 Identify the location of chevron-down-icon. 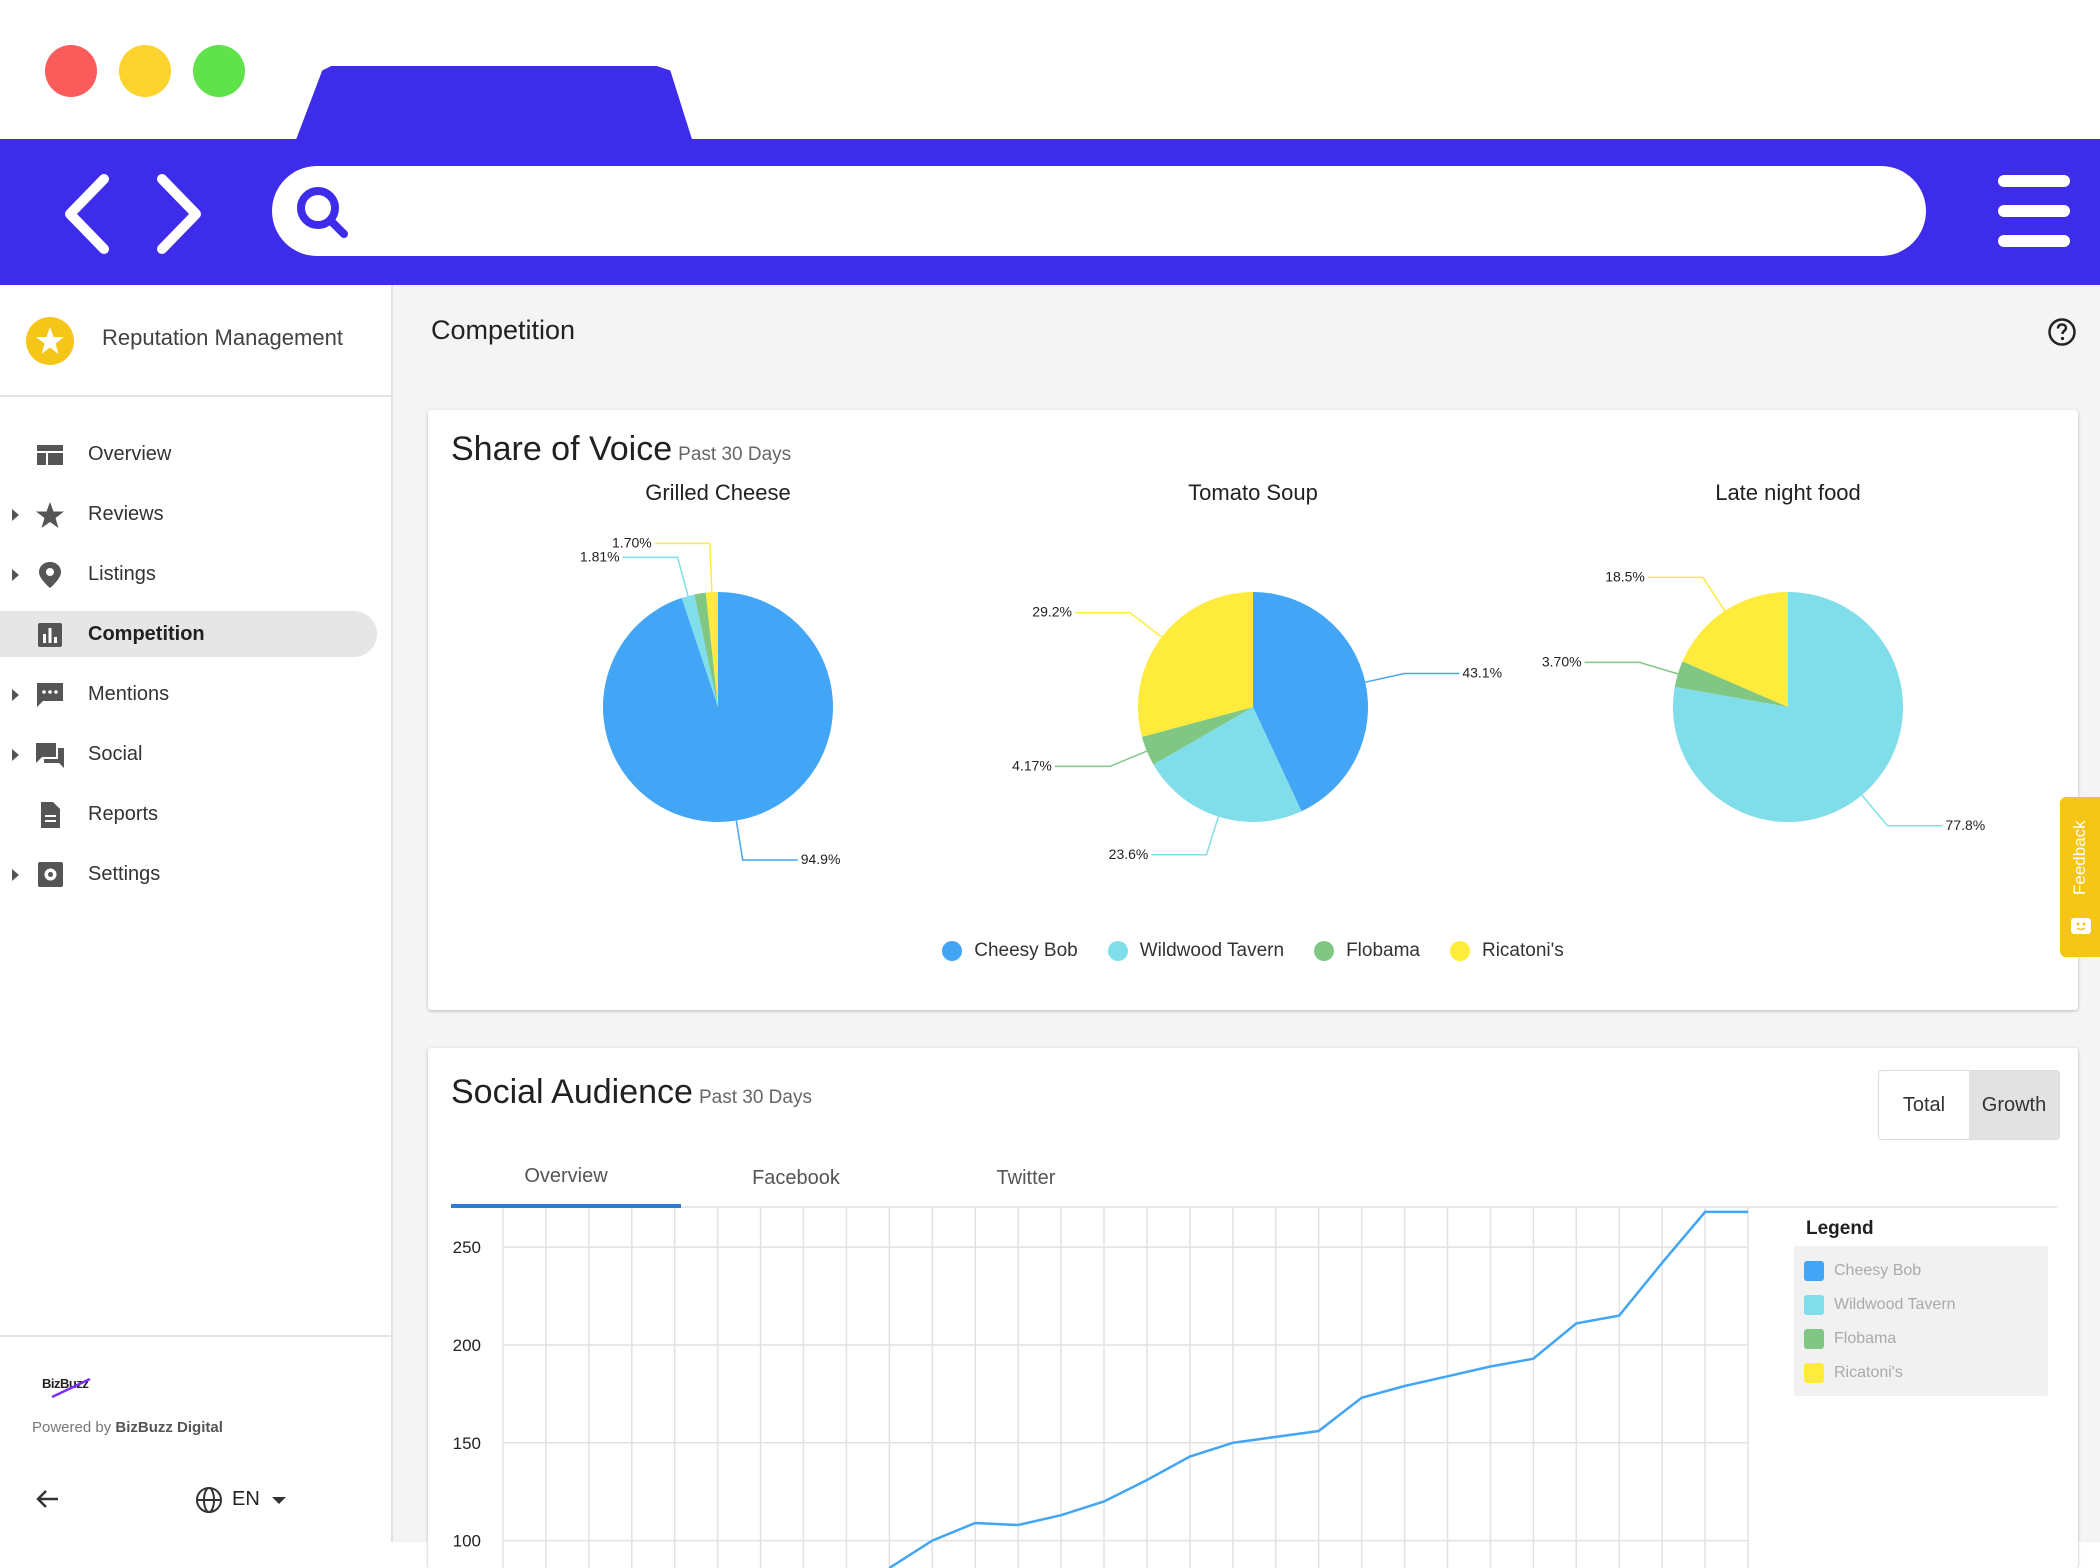
(279, 1500).